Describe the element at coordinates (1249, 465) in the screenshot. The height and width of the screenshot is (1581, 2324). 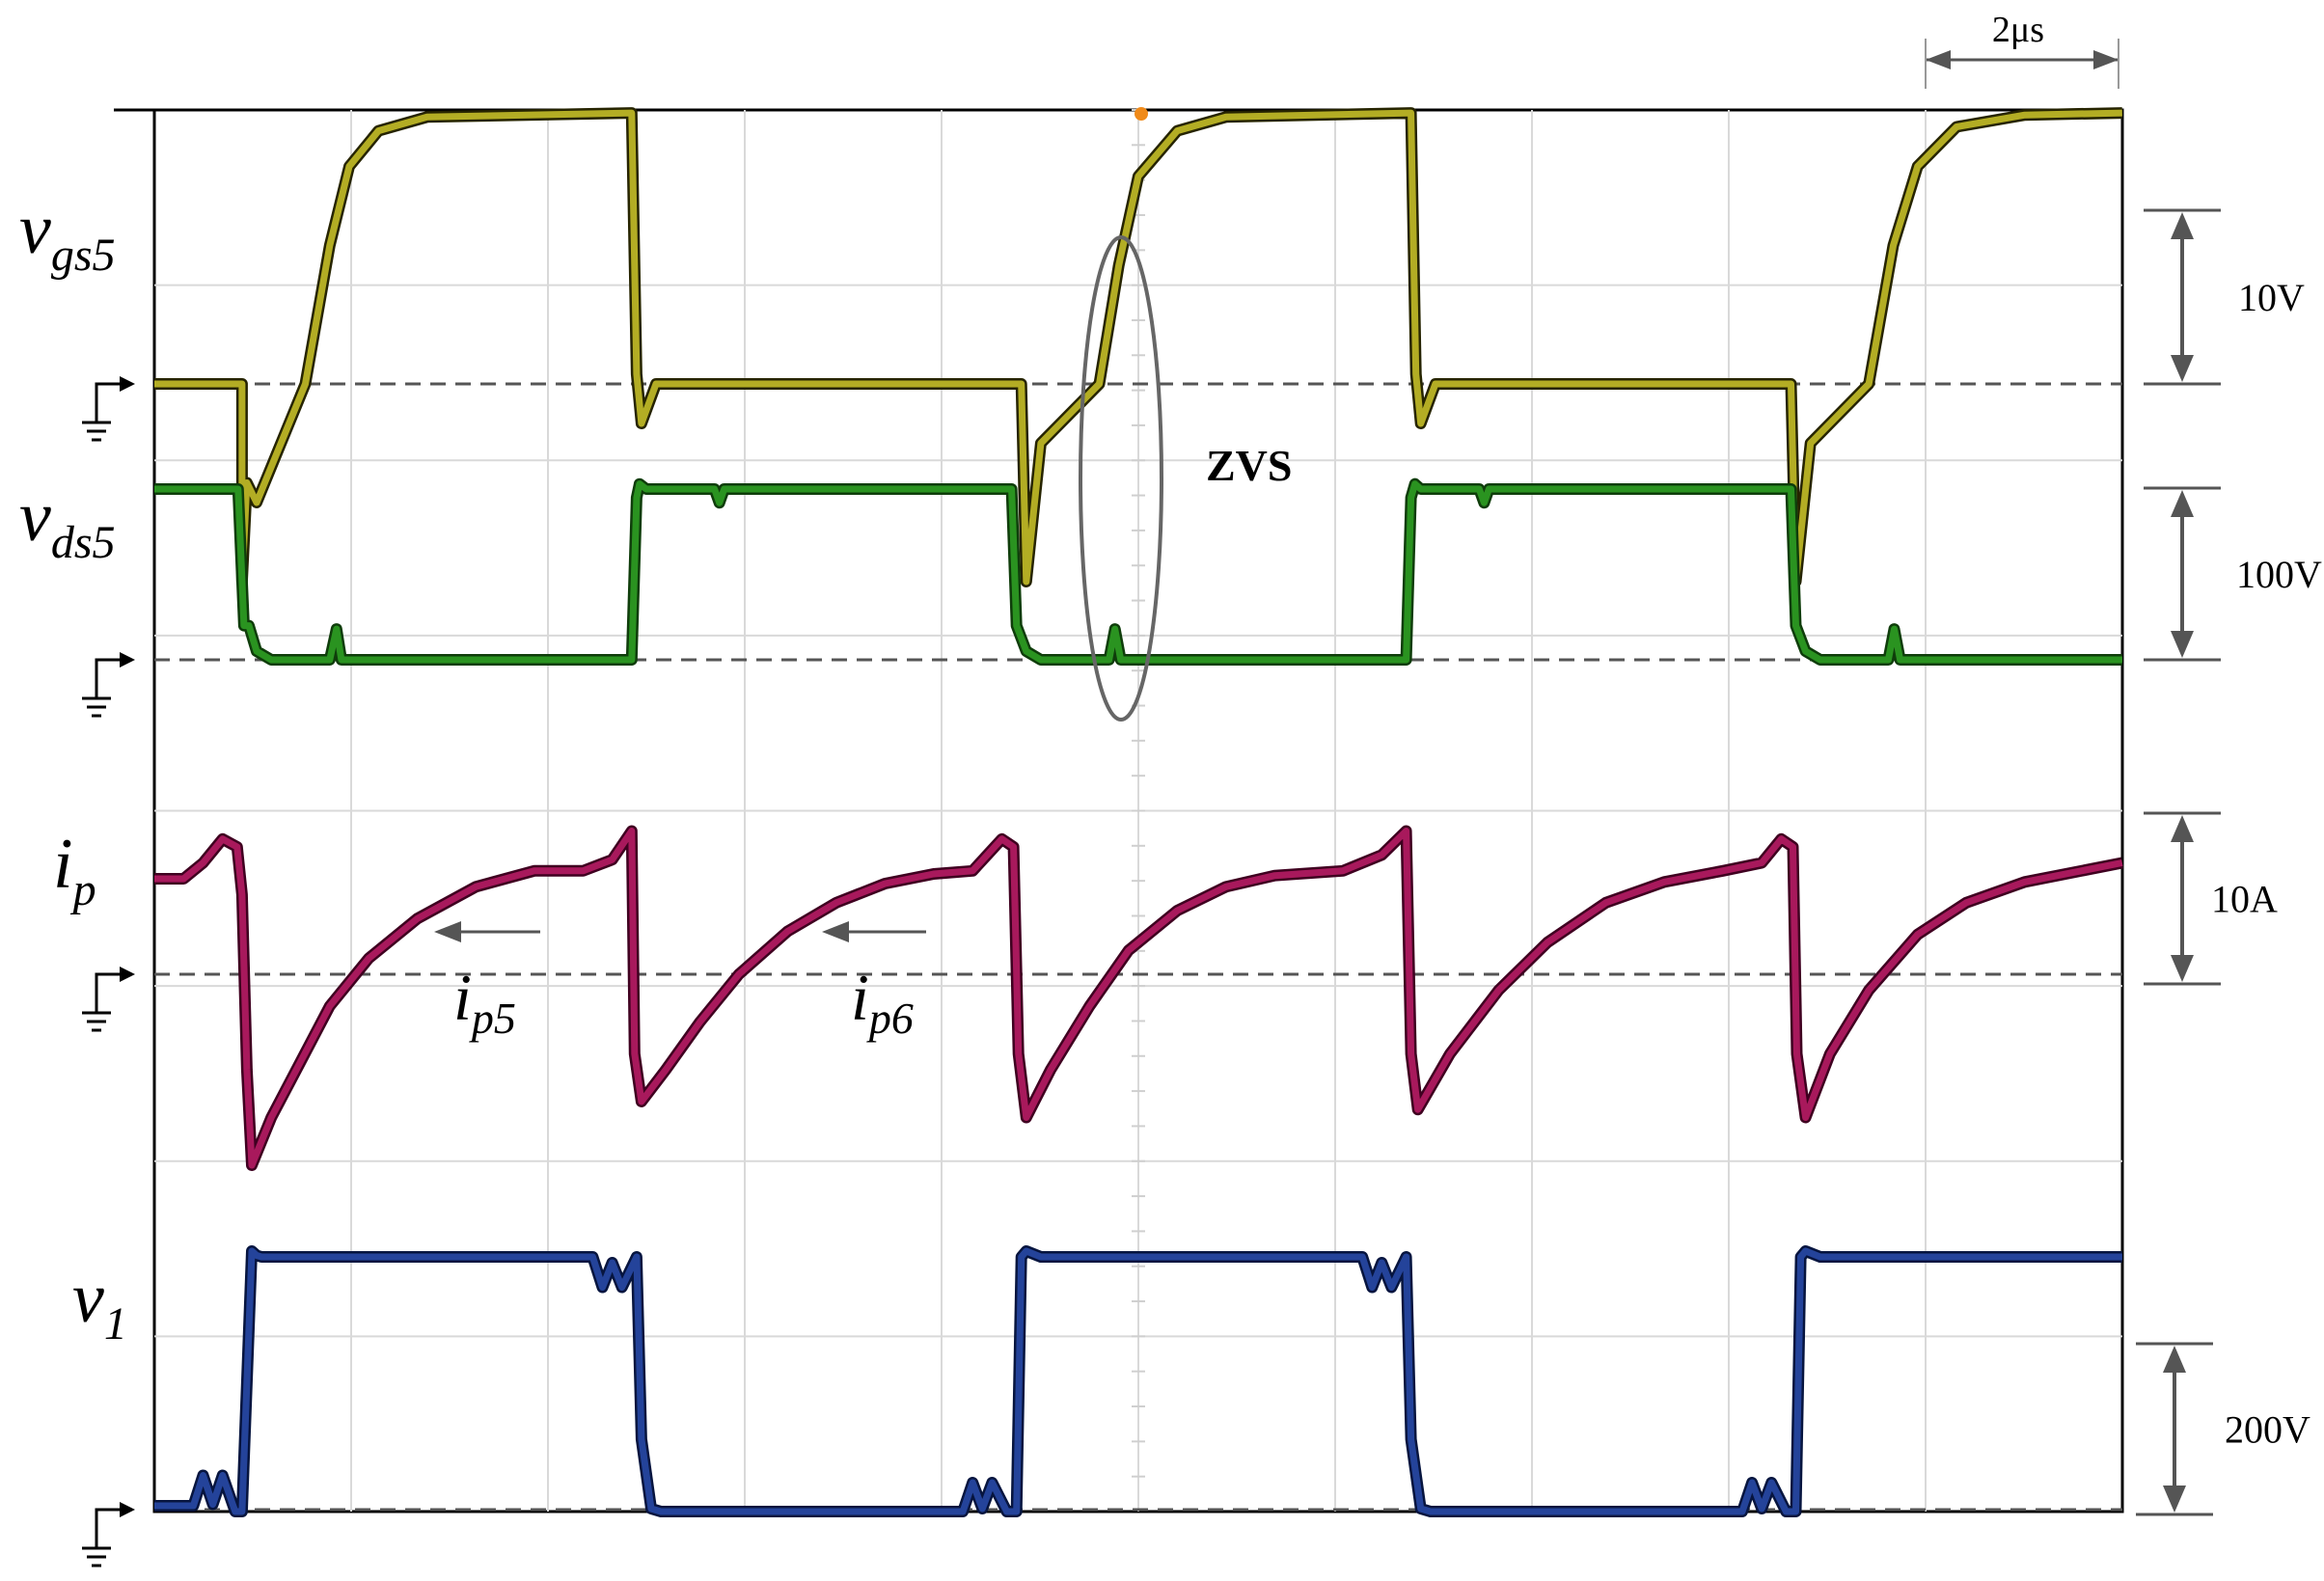
I see `zvs-label: ZVS` at that location.